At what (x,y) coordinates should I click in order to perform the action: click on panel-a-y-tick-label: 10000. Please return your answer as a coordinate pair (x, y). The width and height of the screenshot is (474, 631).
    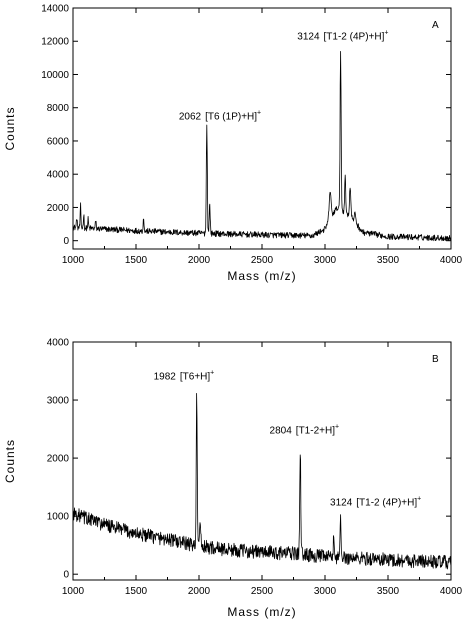
    Looking at the image, I should click on (55, 75).